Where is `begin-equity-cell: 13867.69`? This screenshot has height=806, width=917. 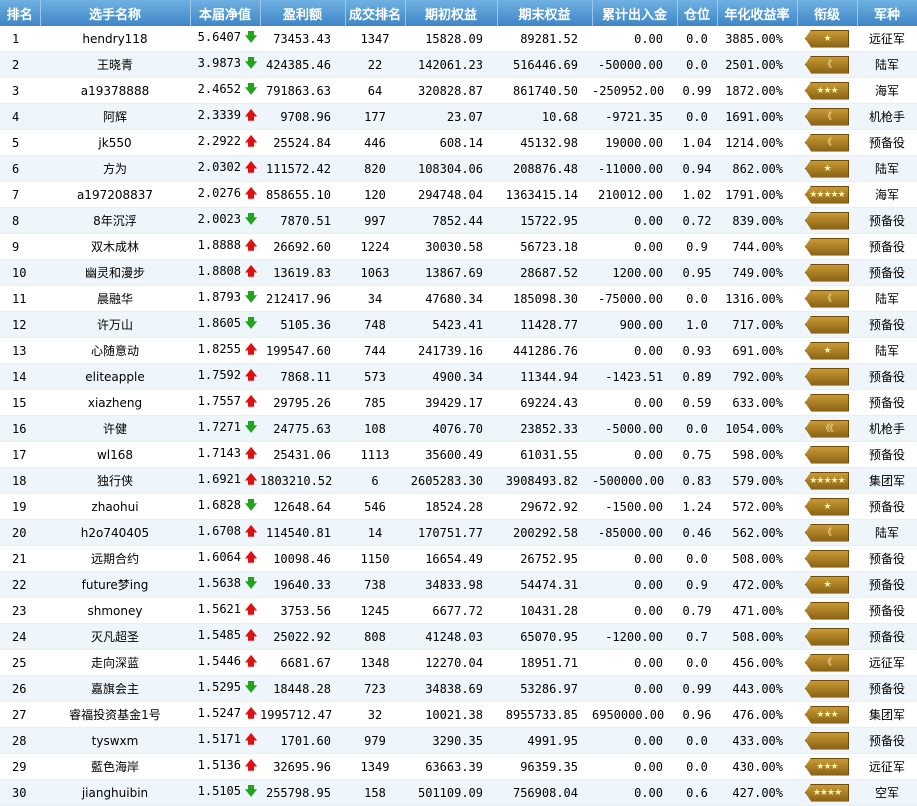 begin-equity-cell: 13867.69 is located at coordinates (451, 272).